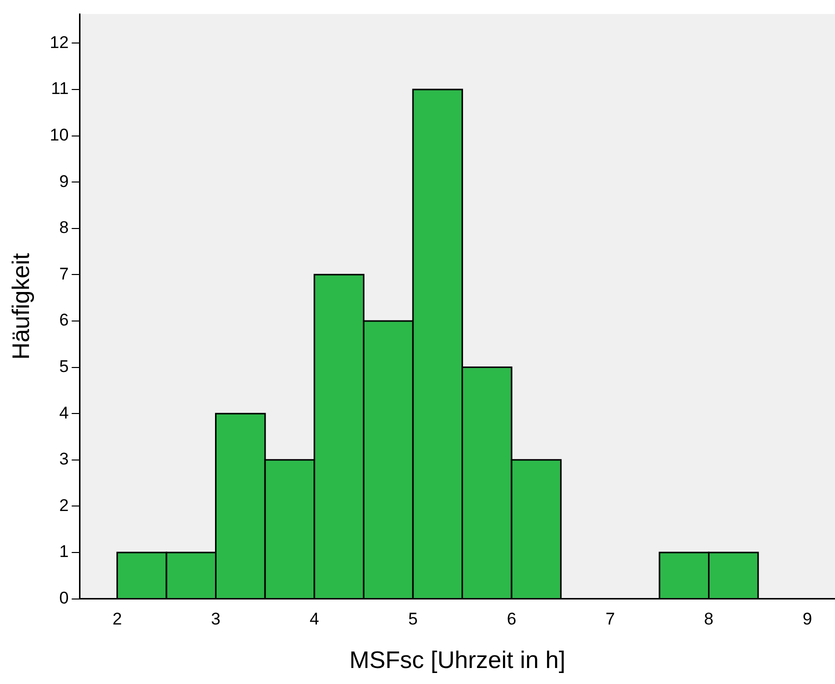  Describe the element at coordinates (59, 42) in the screenshot. I see `y-tick-label: 12` at that location.